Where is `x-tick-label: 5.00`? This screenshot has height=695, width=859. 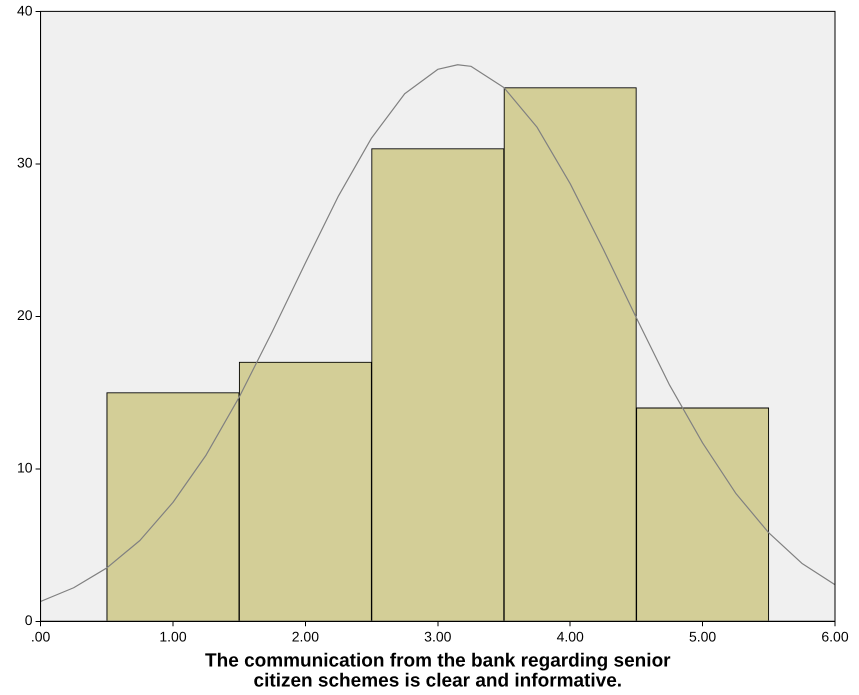 x-tick-label: 5.00 is located at coordinates (702, 636).